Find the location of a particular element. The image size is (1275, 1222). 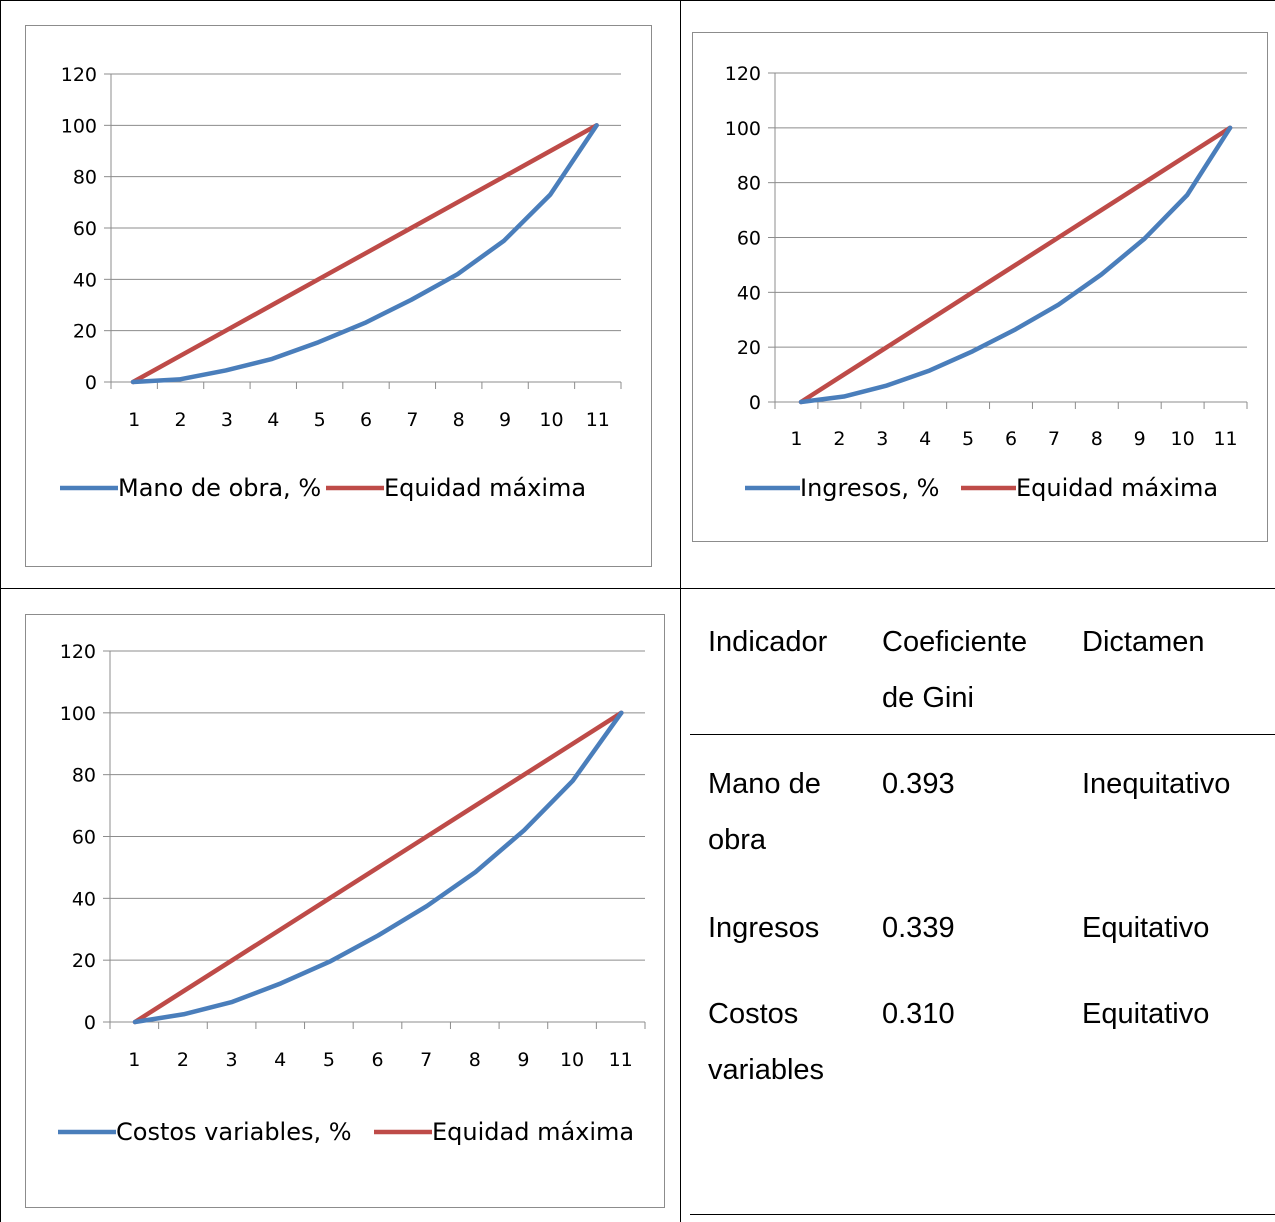

row-3-indicador: Costos variables is located at coordinates (766, 1042).